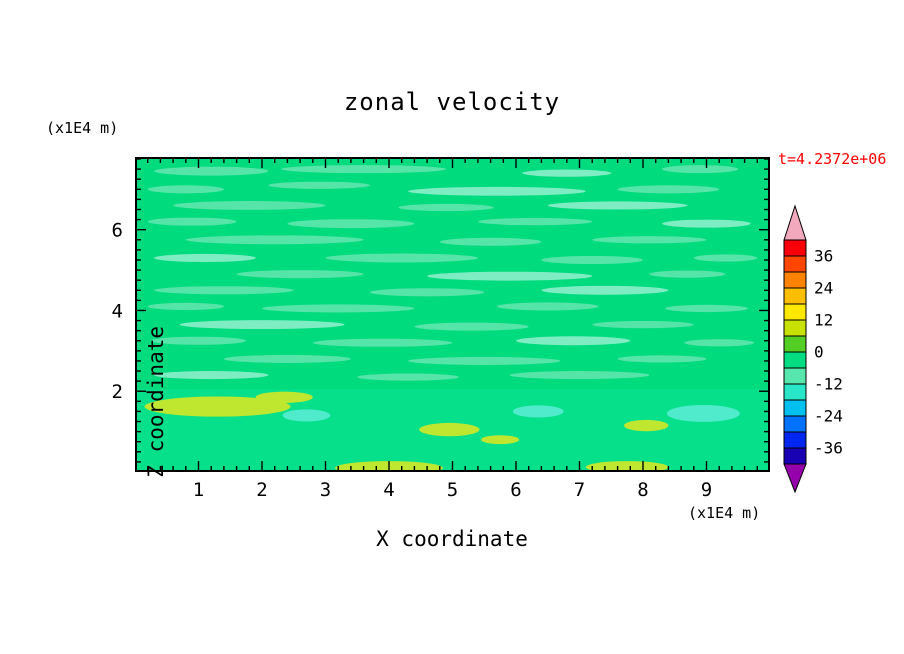 This screenshot has width=904, height=654. What do you see at coordinates (706, 490) in the screenshot?
I see `x-tick-label: 9` at bounding box center [706, 490].